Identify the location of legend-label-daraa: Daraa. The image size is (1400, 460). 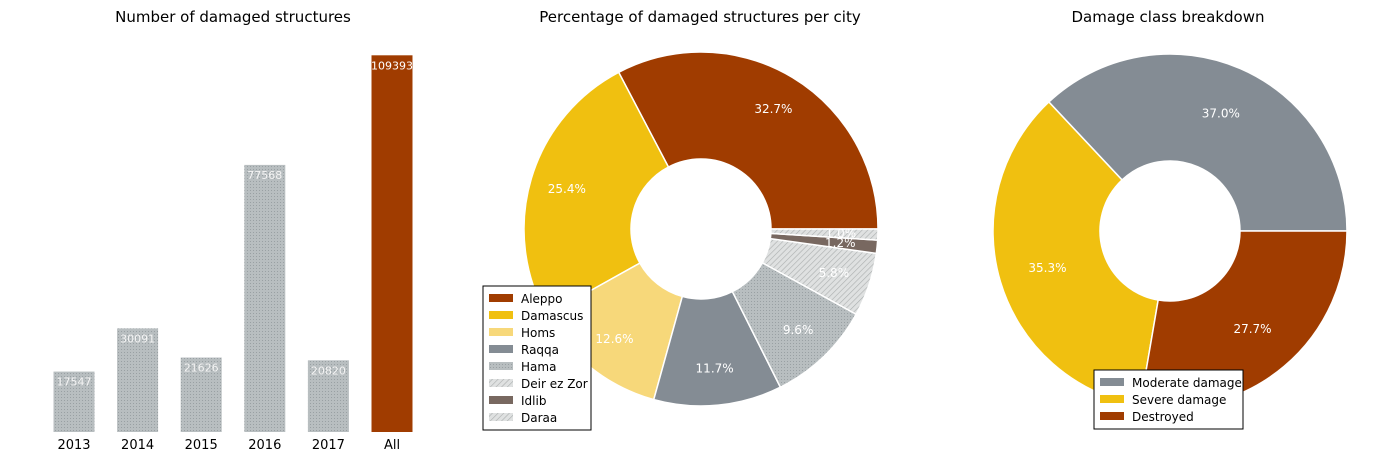
(539, 418).